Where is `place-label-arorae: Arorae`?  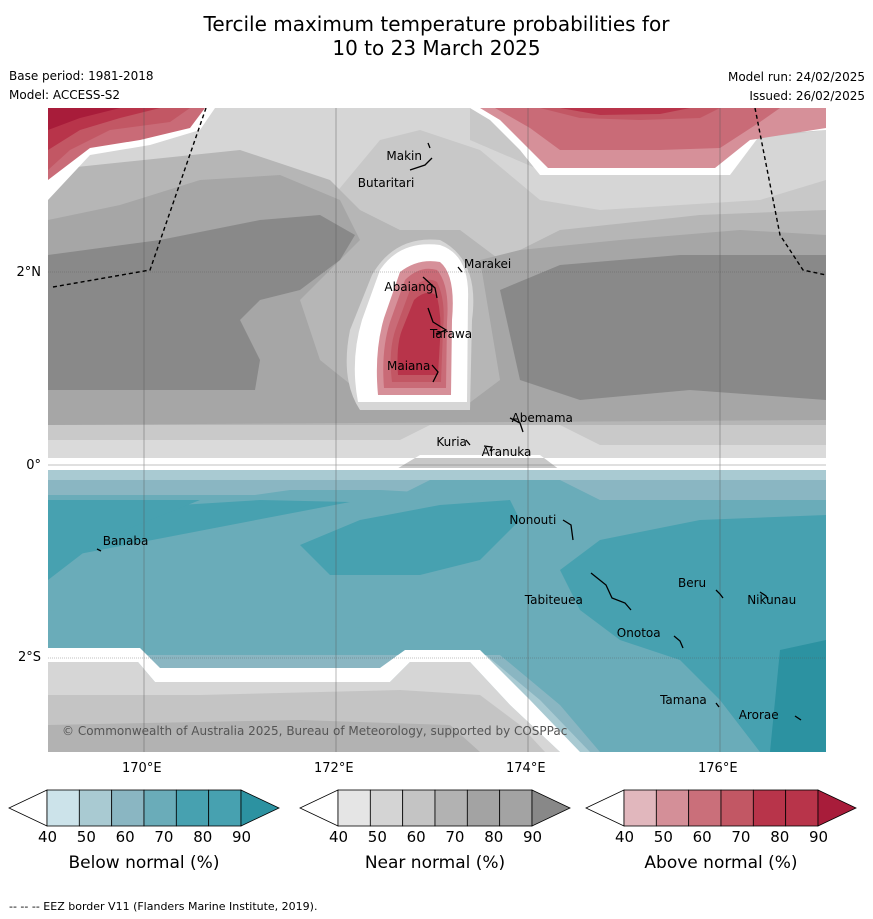 place-label-arorae: Arorae is located at coordinates (758, 714).